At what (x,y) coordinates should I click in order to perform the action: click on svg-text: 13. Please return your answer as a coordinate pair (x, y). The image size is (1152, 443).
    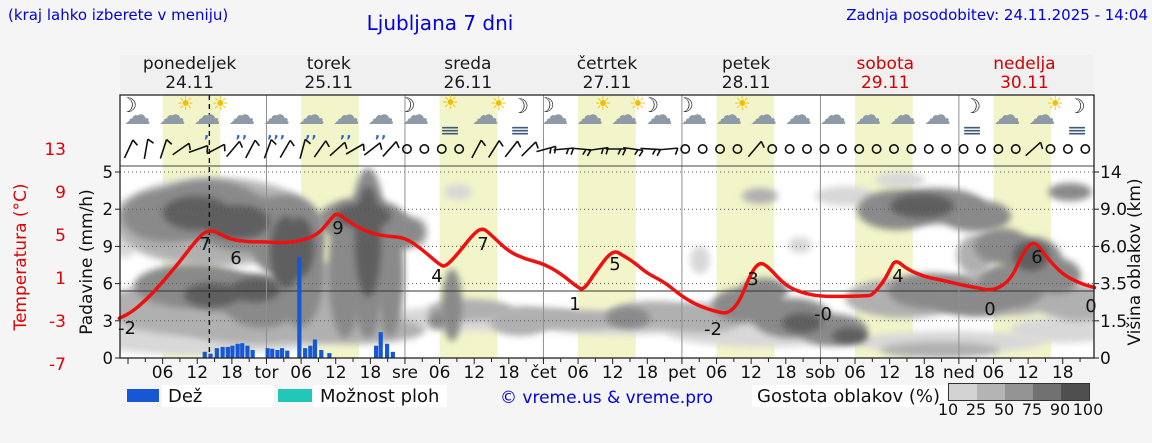
    Looking at the image, I should click on (55, 150).